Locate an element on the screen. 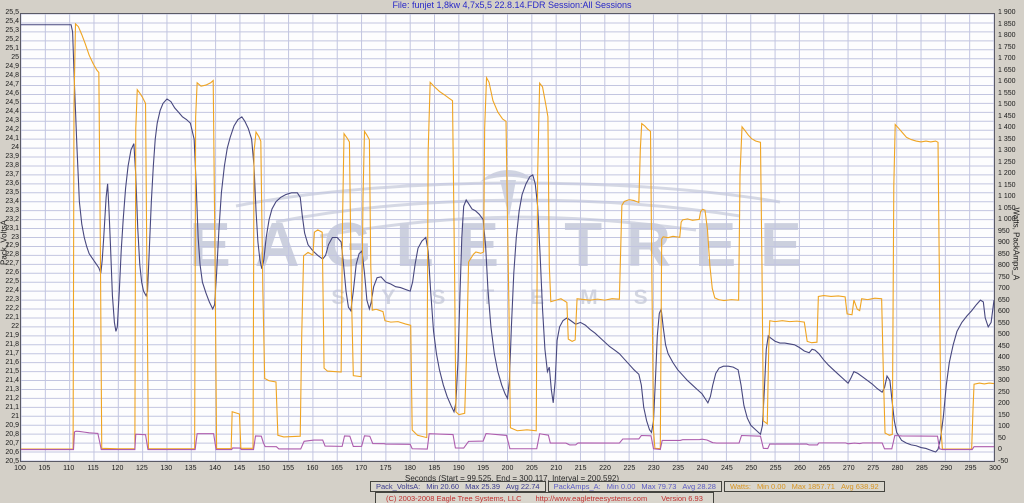 This screenshot has width=1024, height=503. y-right-tick-label: 1 450 is located at coordinates (1007, 116).